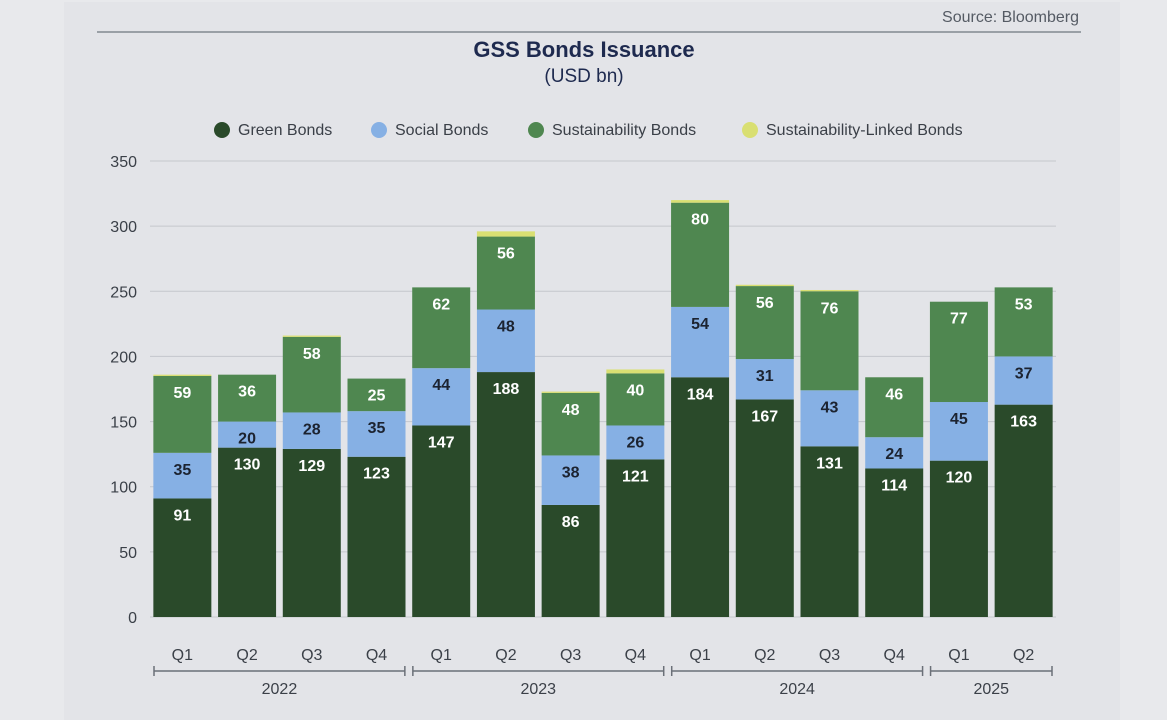 The width and height of the screenshot is (1167, 720). What do you see at coordinates (123, 423) in the screenshot?
I see `y-tick-label: 150` at bounding box center [123, 423].